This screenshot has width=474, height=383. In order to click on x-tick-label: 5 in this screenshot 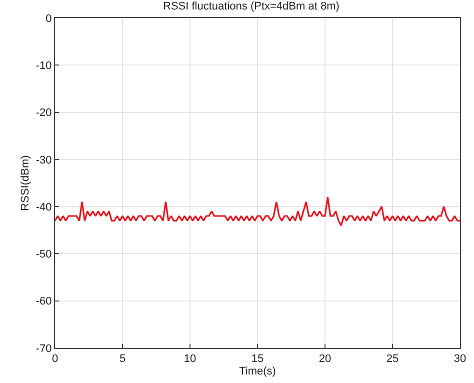, I will do `click(122, 359)`.